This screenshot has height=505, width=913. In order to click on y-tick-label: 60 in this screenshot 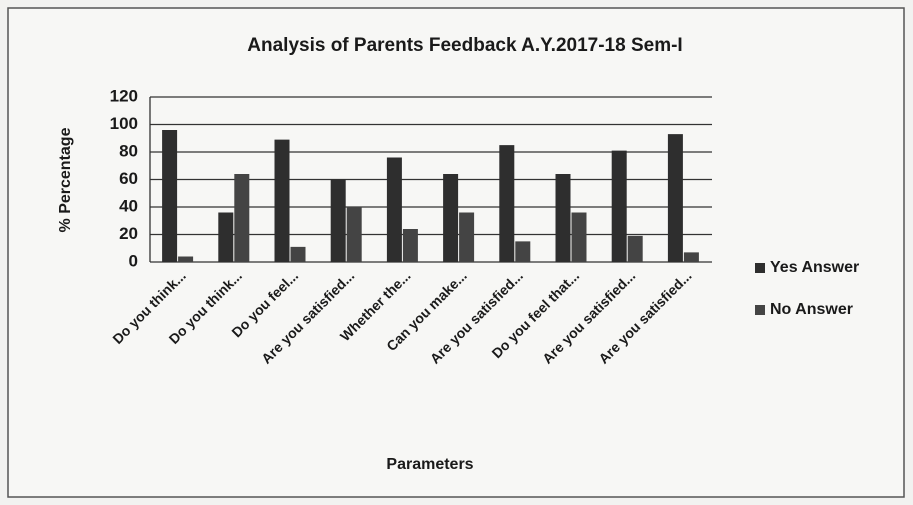, I will do `click(128, 178)`.